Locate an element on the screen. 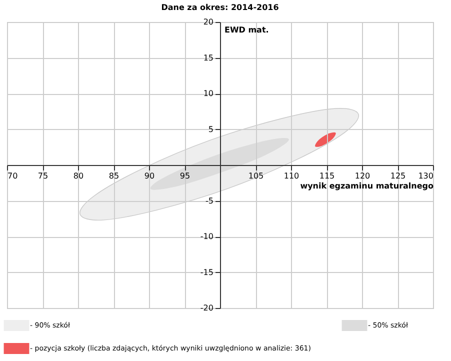 The image size is (451, 361). x-tick-label: 130 is located at coordinates (426, 176).